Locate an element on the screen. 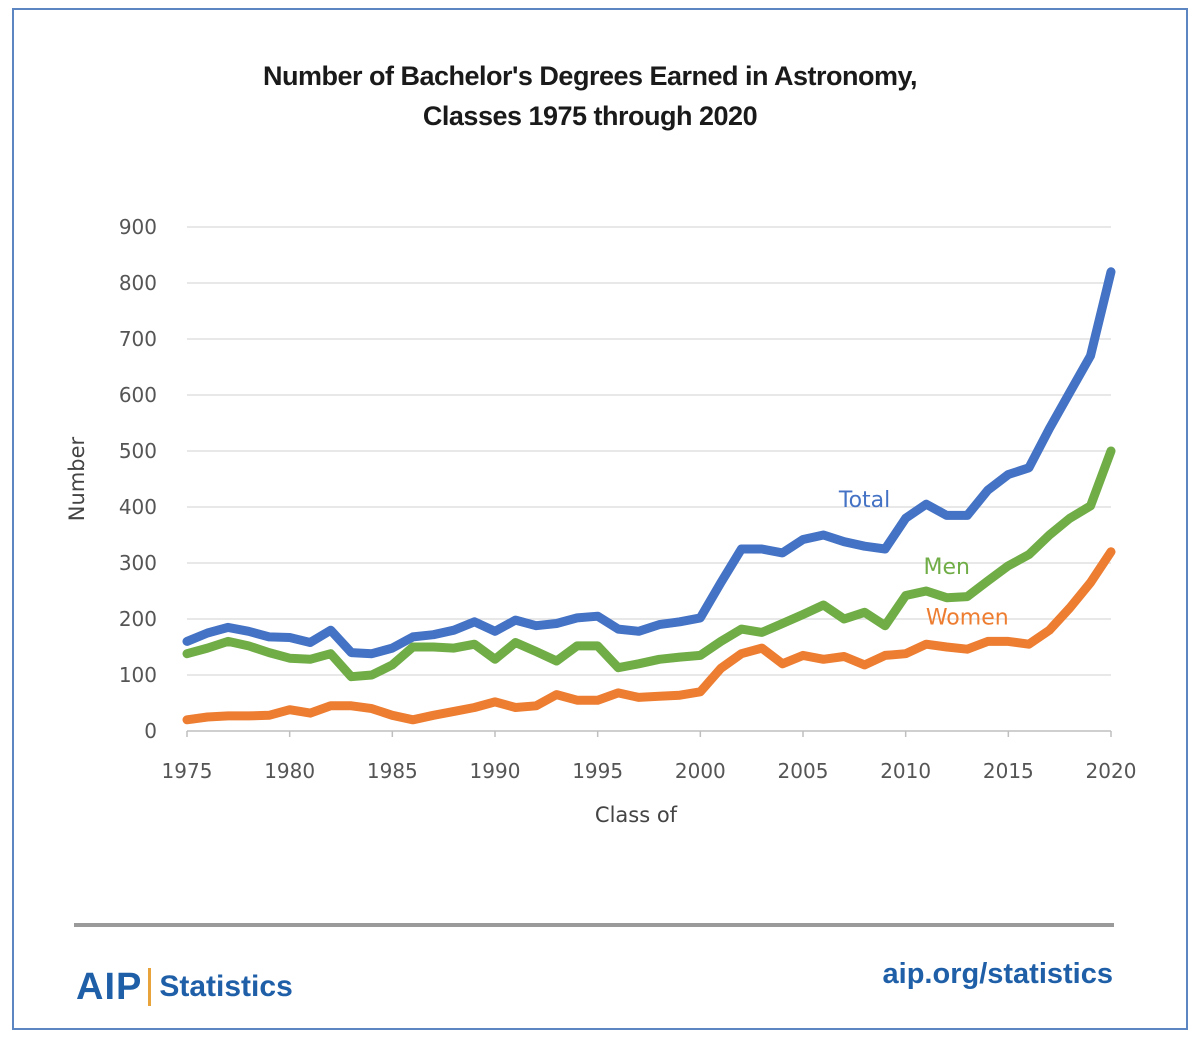 The height and width of the screenshot is (1040, 1199). x-tick-label-1990: 1990 is located at coordinates (495, 771).